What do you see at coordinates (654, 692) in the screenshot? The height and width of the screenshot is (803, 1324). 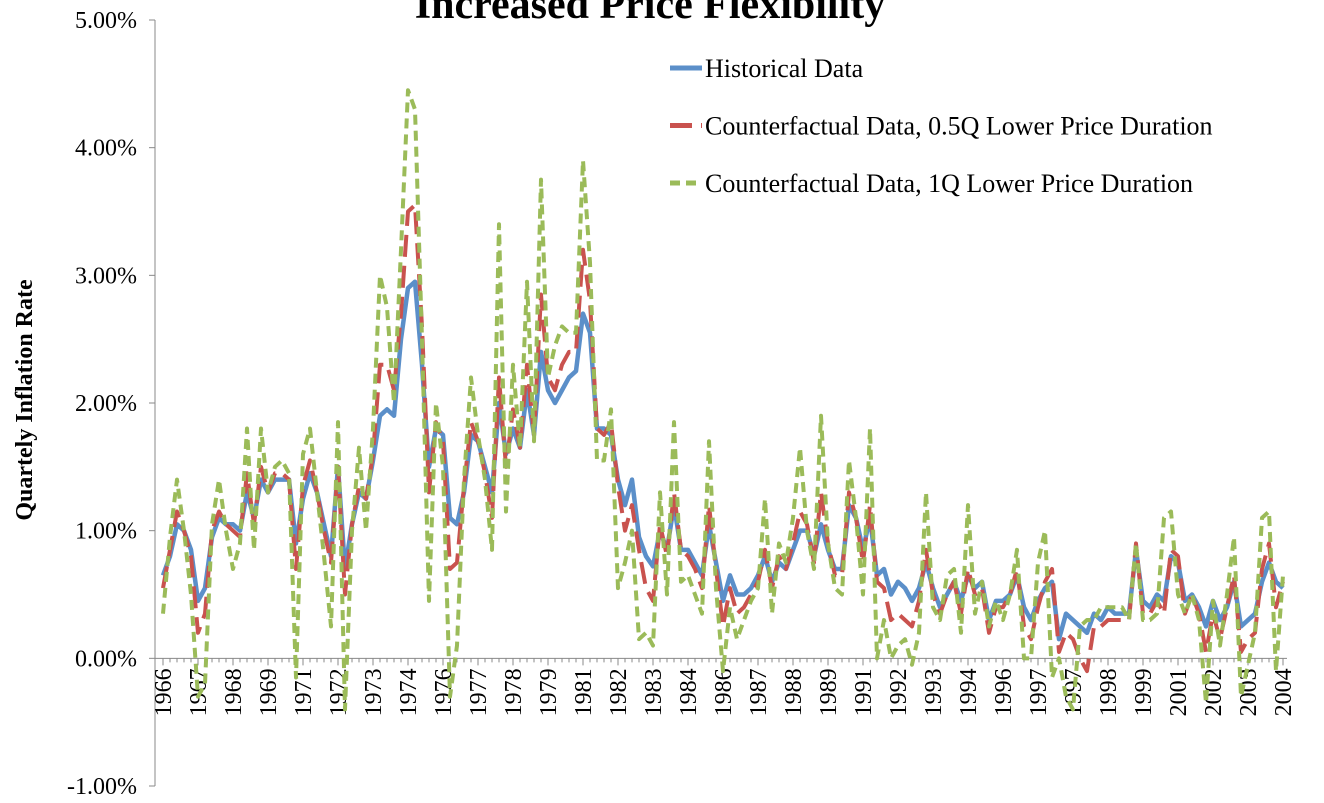 I see `x-tick-label: 1983` at bounding box center [654, 692].